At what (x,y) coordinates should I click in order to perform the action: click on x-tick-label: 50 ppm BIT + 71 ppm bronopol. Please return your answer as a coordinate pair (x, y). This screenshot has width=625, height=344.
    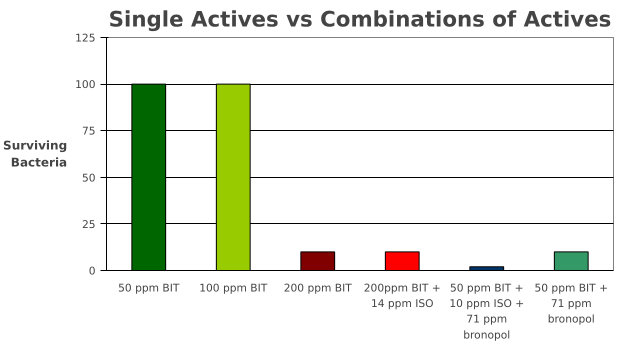
    Looking at the image, I should click on (571, 304).